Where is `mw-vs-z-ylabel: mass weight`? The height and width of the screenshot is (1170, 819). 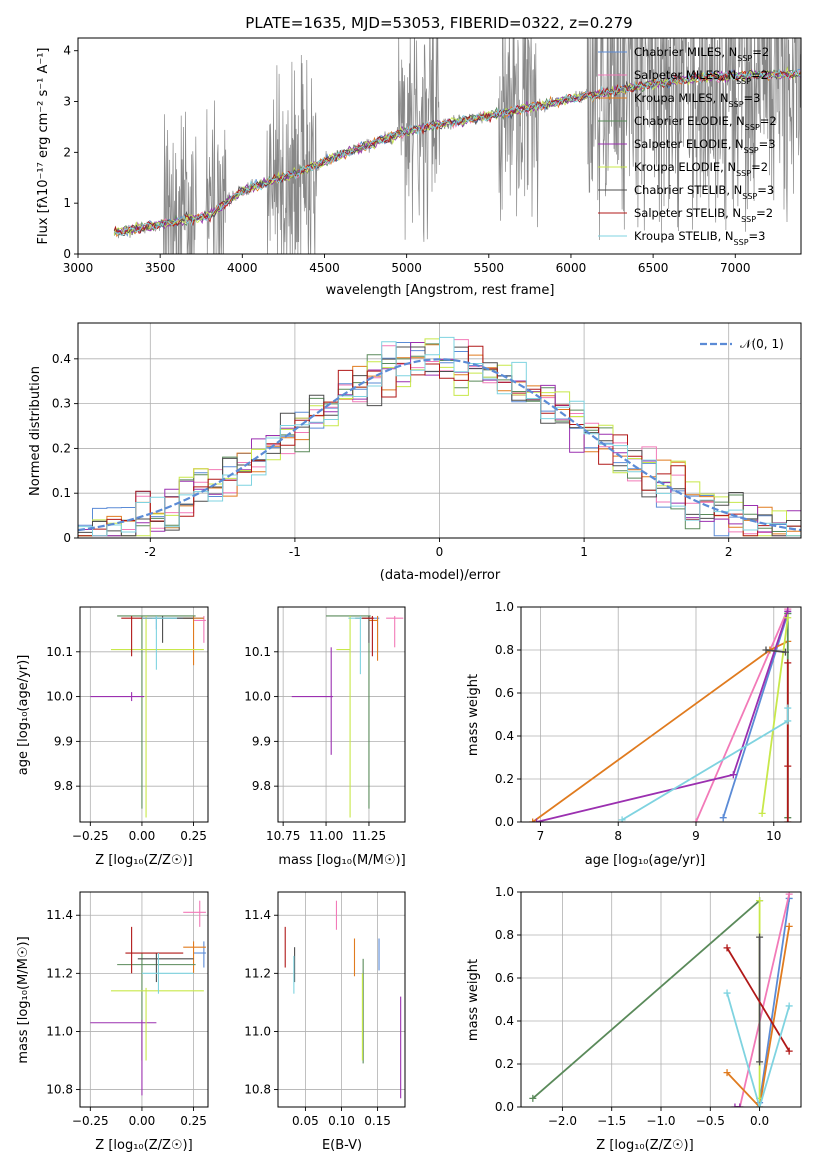
mw-vs-z-ylabel: mass weight is located at coordinates (473, 1000).